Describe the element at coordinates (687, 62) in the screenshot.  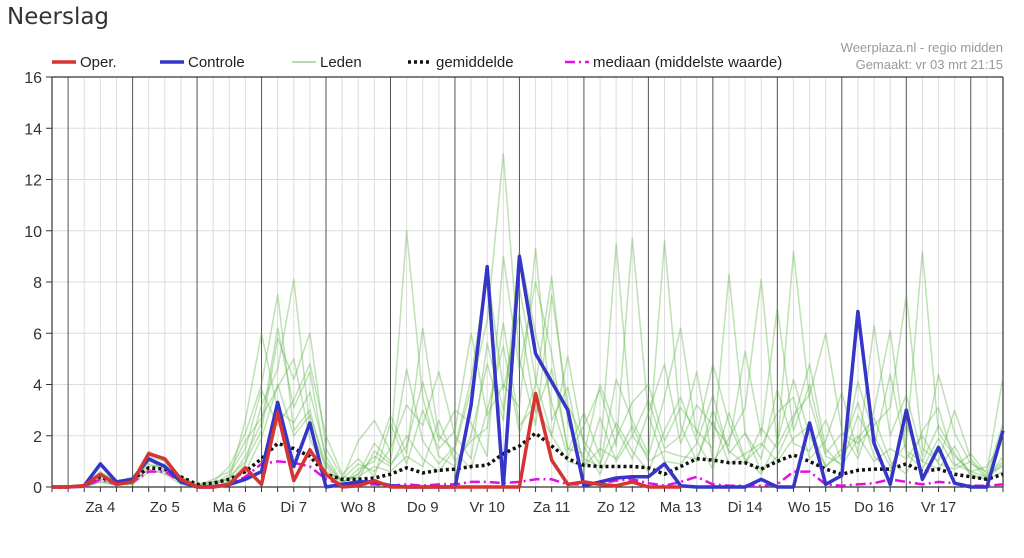
I see `legend-label-mediaan: mediaan (middelste waarde)` at that location.